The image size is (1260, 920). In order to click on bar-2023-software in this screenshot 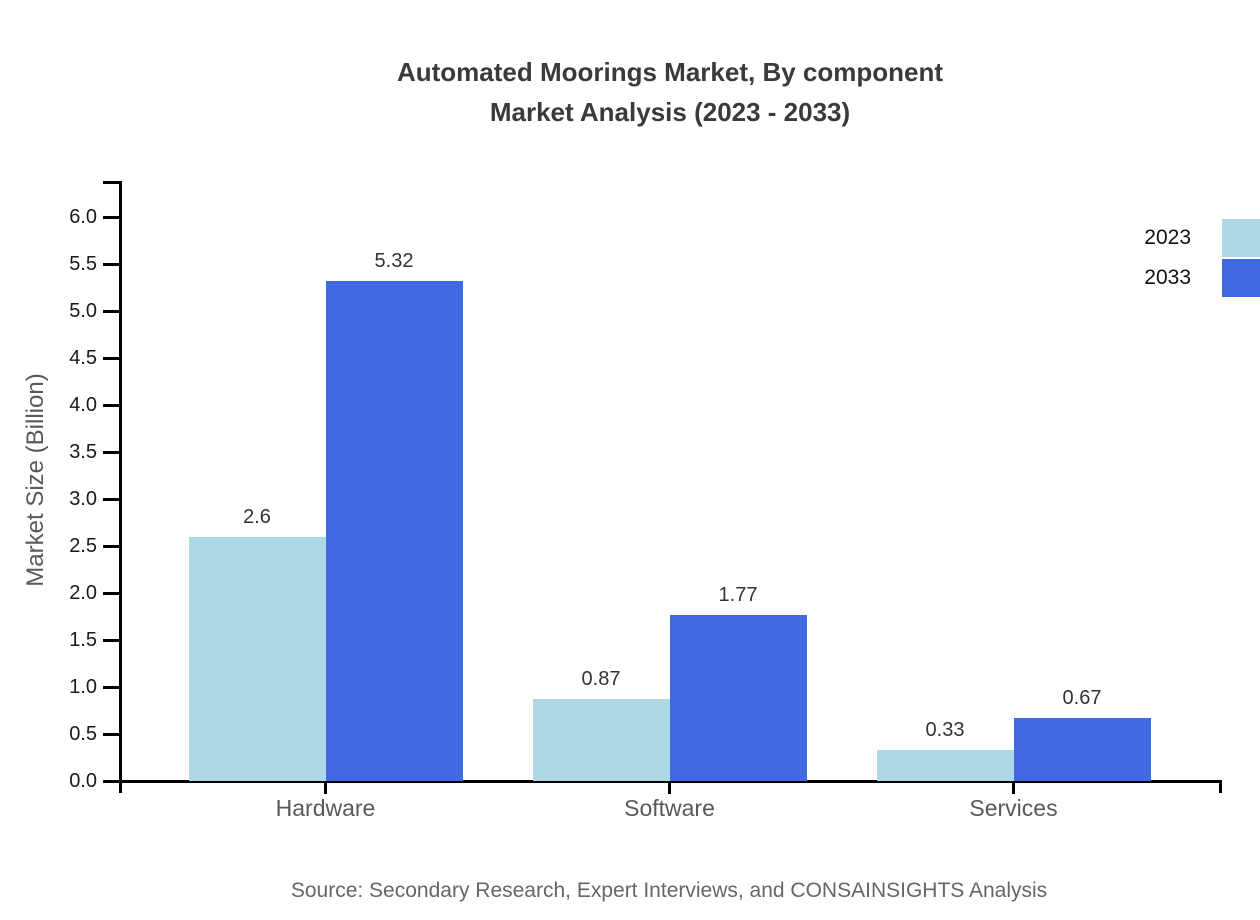, I will do `click(601, 740)`.